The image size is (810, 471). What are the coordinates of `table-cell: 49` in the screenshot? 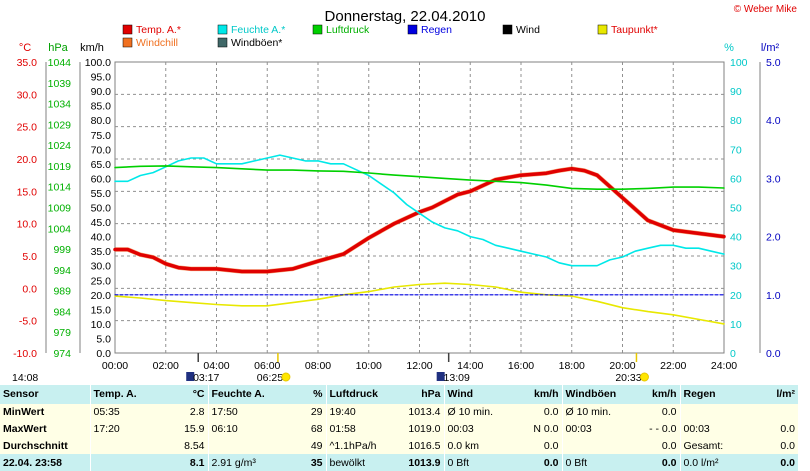 It's located at (295, 446).